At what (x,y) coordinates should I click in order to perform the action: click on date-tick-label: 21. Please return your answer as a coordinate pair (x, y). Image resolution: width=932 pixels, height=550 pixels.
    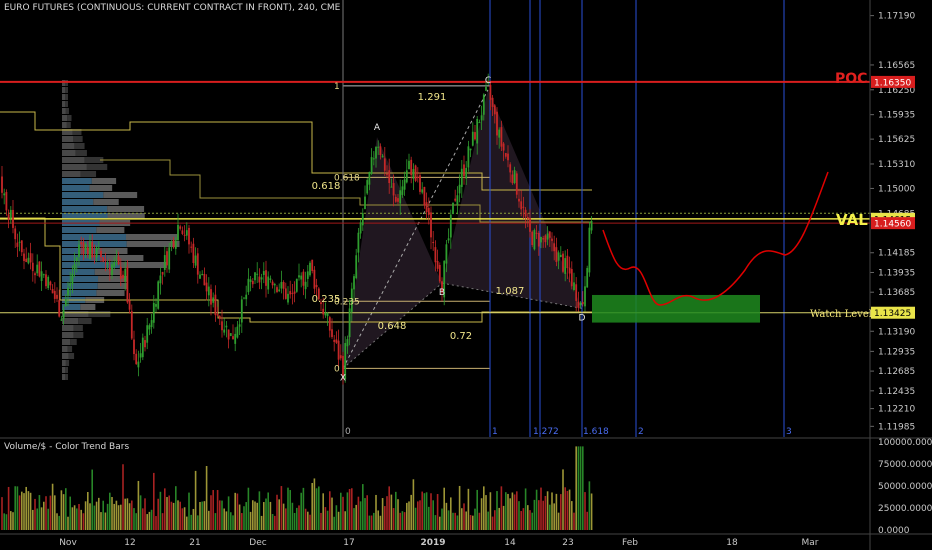
    Looking at the image, I should click on (194, 543).